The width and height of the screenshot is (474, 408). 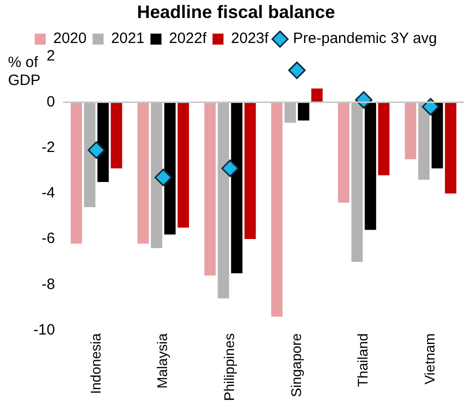 What do you see at coordinates (48, 147) in the screenshot?
I see `y-tick-label: -2` at bounding box center [48, 147].